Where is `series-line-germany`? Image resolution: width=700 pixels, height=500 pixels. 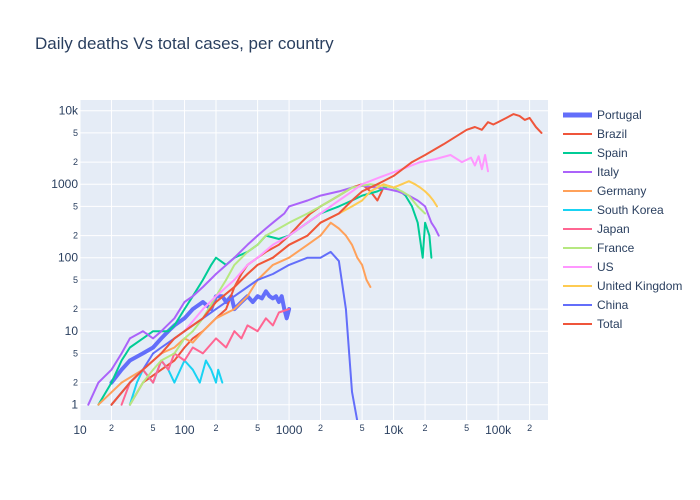
series-line-germany is located at coordinates (234, 313).